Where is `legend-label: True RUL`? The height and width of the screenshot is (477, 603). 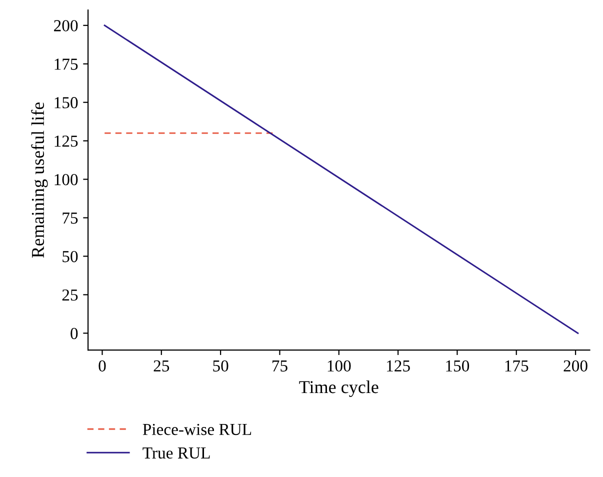
legend-label: True RUL is located at coordinates (176, 453).